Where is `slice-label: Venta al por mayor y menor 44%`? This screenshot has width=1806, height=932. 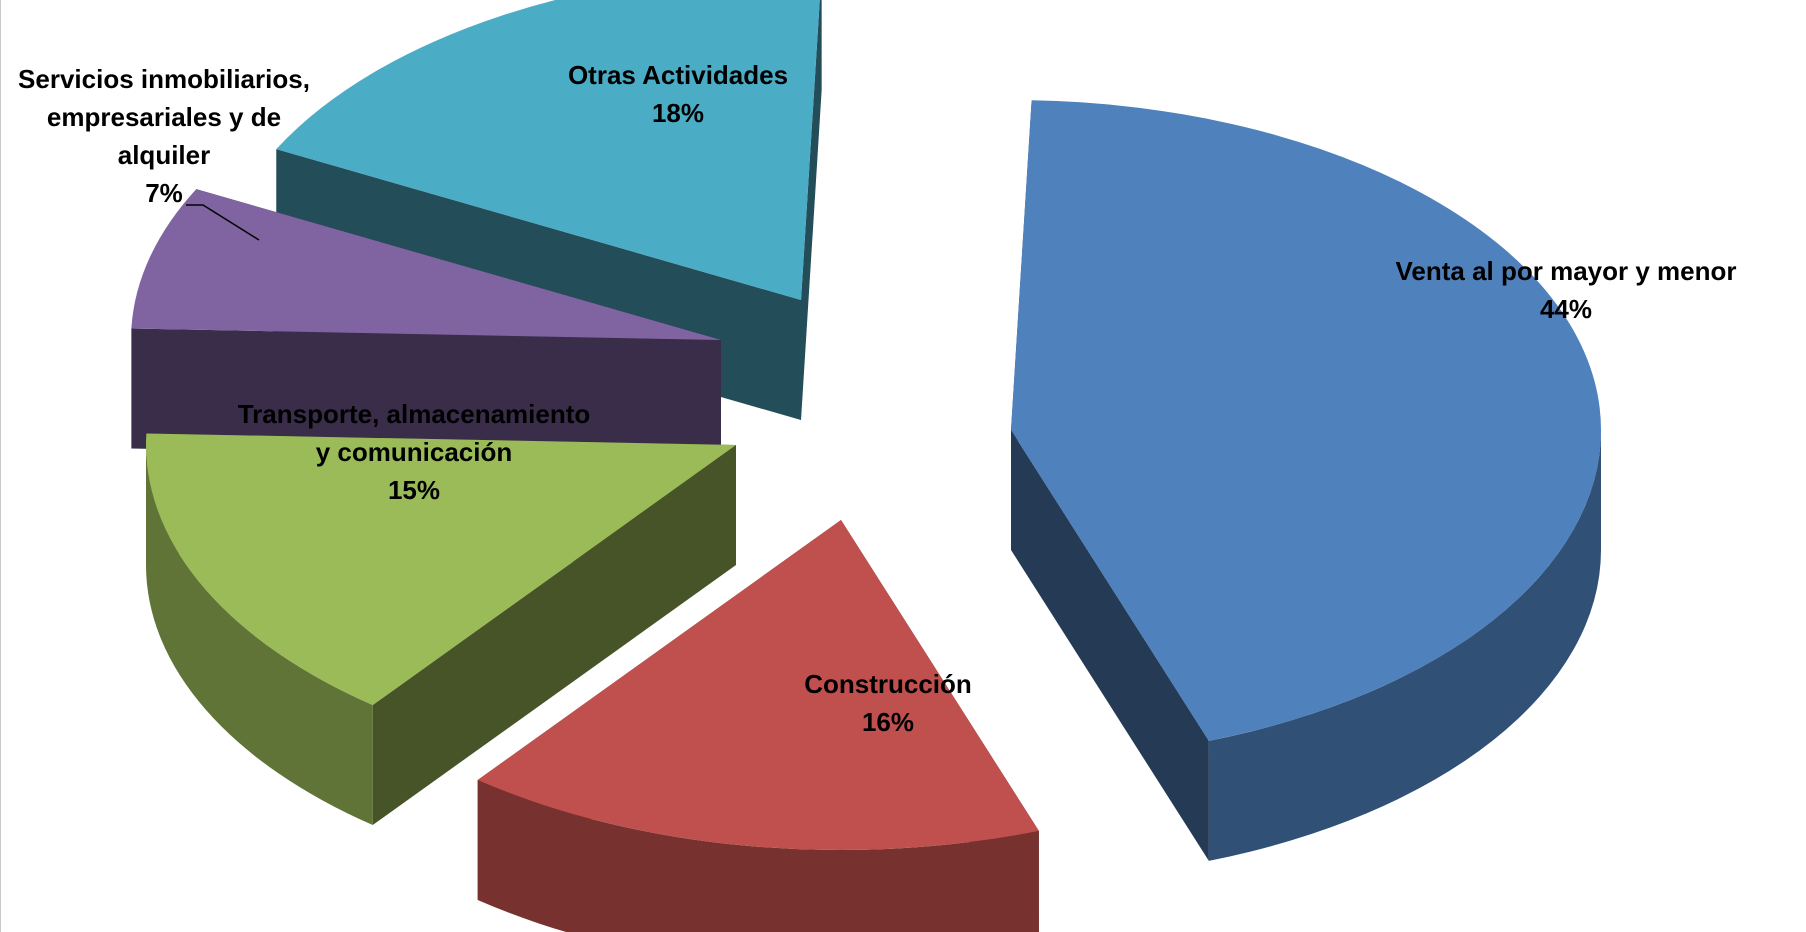
slice-label: Venta al por mayor y menor 44% is located at coordinates (1565, 290).